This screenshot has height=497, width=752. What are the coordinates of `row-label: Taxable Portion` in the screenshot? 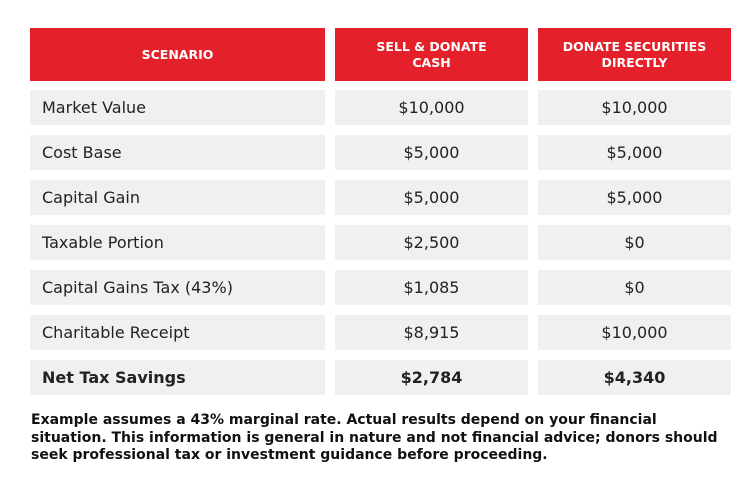 It's located at (177, 242).